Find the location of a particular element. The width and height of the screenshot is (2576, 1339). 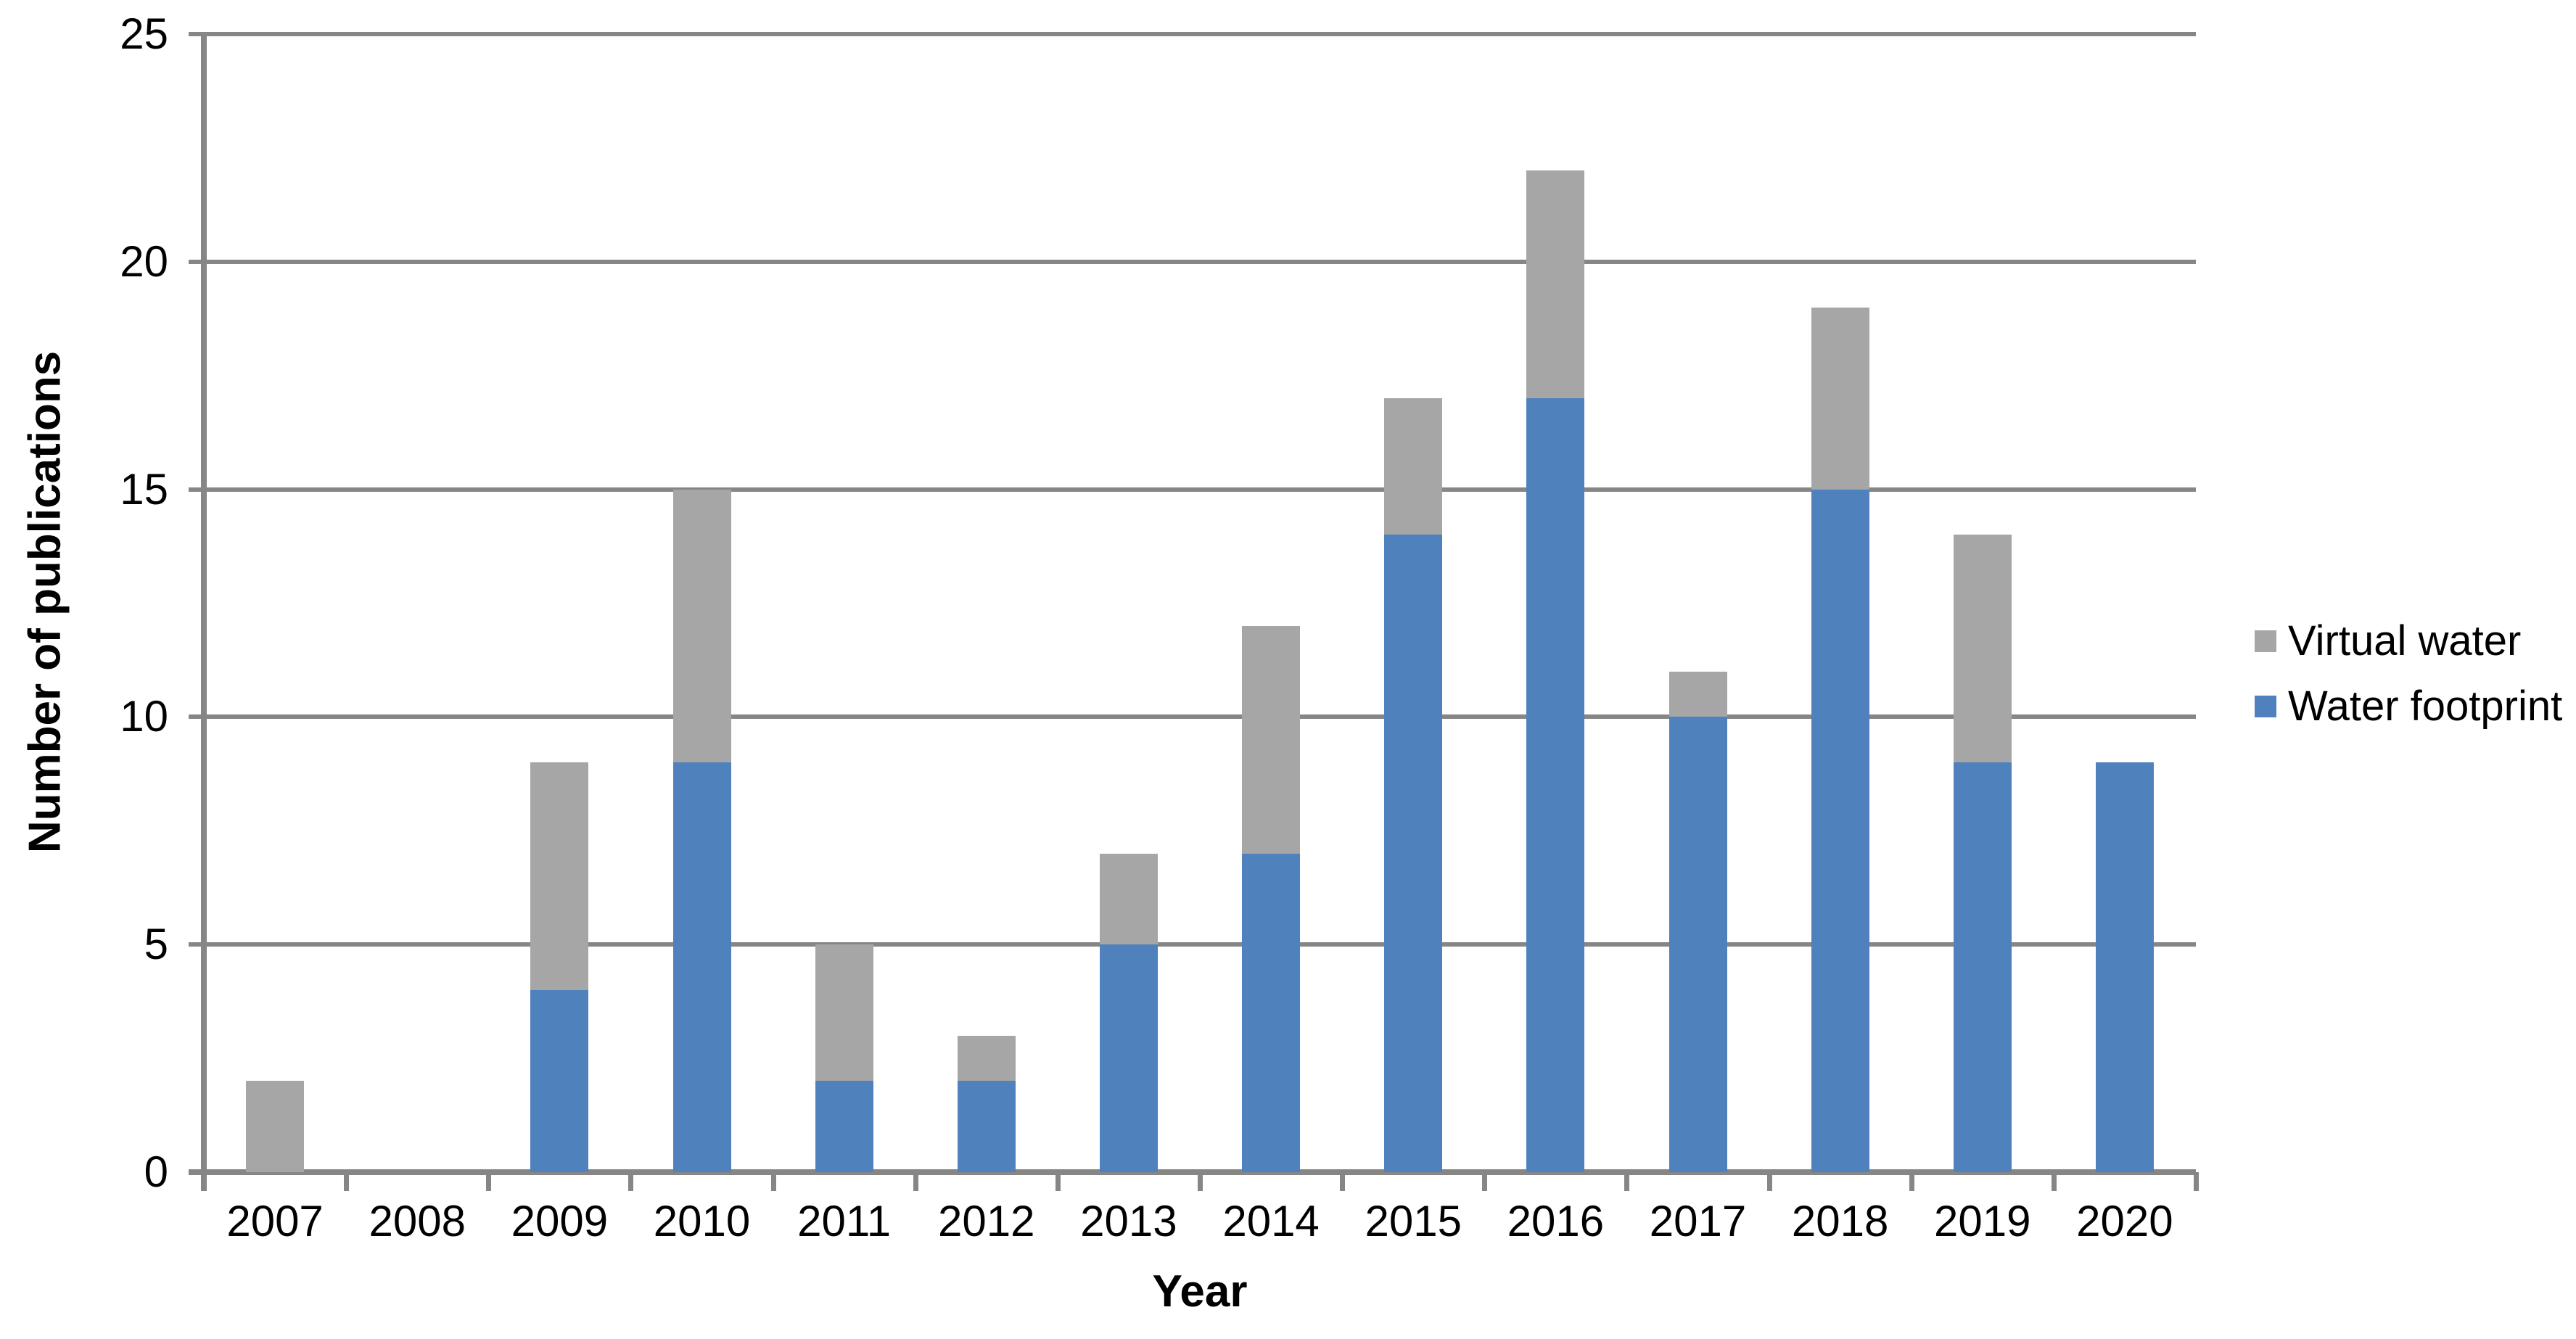

x-tick-label-2009: 2009 is located at coordinates (560, 1221).